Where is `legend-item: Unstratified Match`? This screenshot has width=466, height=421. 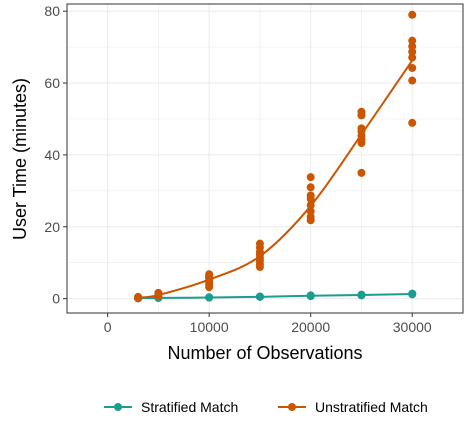
legend-item: Unstratified Match is located at coordinates (353, 407).